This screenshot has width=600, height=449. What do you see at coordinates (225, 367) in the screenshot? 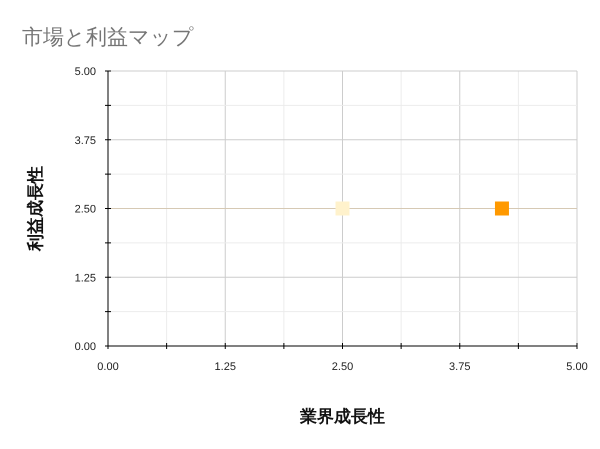
I see `x-tick-label: 1.25` at bounding box center [225, 367].